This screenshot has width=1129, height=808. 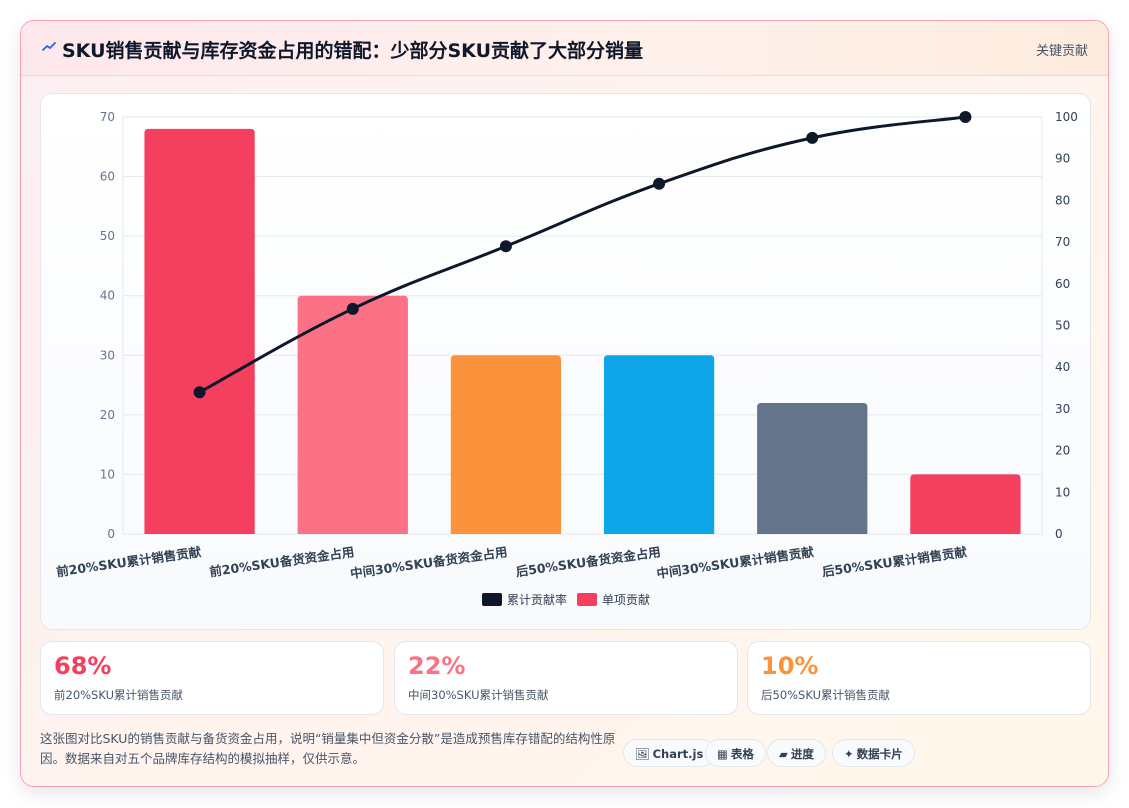 What do you see at coordinates (437, 666) in the screenshot?
I see `stat-value: 22%` at bounding box center [437, 666].